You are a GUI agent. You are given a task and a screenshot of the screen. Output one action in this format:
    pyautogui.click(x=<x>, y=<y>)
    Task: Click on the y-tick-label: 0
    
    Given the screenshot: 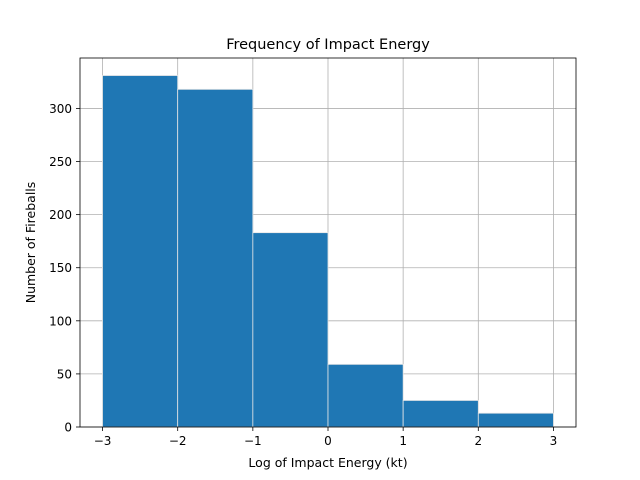 What is the action you would take?
    pyautogui.click(x=68, y=428)
    